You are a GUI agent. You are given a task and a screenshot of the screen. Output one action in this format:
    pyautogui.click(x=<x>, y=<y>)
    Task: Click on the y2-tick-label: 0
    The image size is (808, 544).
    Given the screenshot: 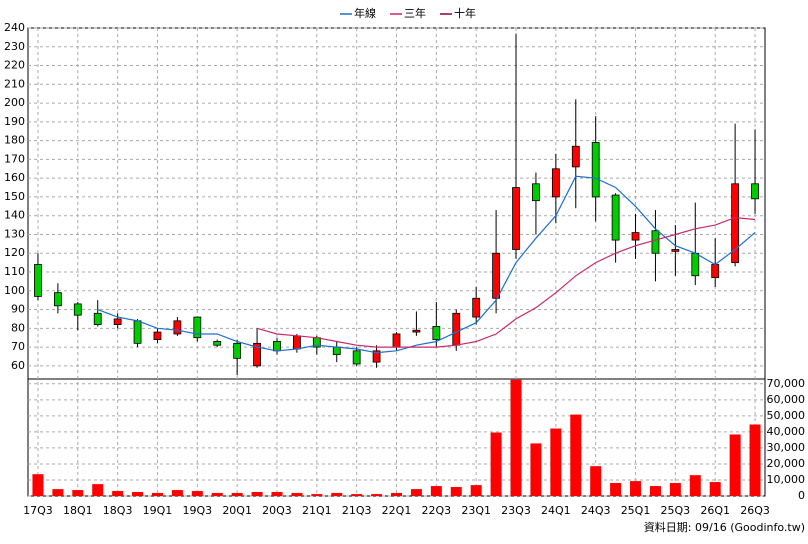 What is the action you would take?
    pyautogui.click(x=801, y=495)
    